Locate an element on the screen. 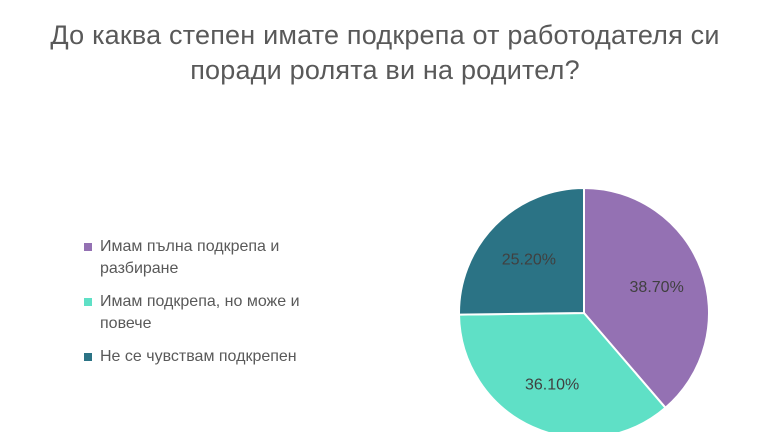 Image resolution: width=768 pixels, height=432 pixels. slice-full-support is located at coordinates (646, 298).